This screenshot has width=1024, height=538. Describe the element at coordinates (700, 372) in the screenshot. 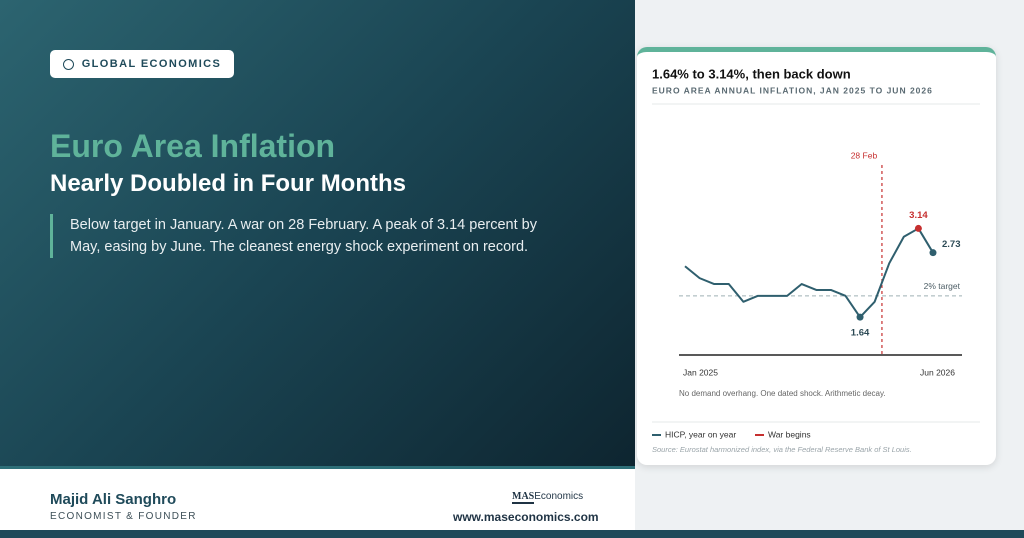

I see `x-tick-label: Jan 2025` at that location.